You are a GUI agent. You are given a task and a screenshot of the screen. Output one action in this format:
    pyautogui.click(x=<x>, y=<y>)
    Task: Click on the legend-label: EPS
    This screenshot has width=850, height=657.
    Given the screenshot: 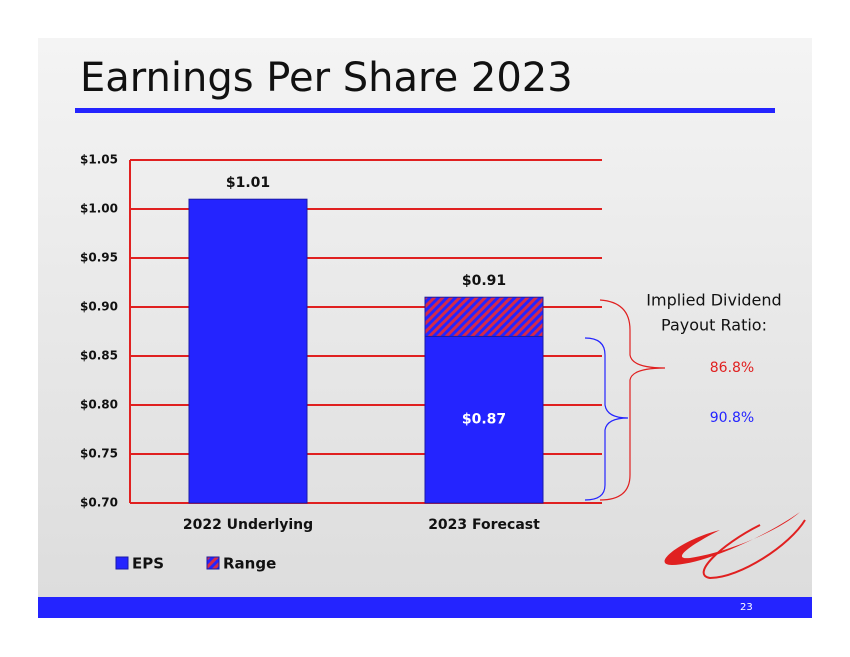 What is the action you would take?
    pyautogui.click(x=148, y=564)
    